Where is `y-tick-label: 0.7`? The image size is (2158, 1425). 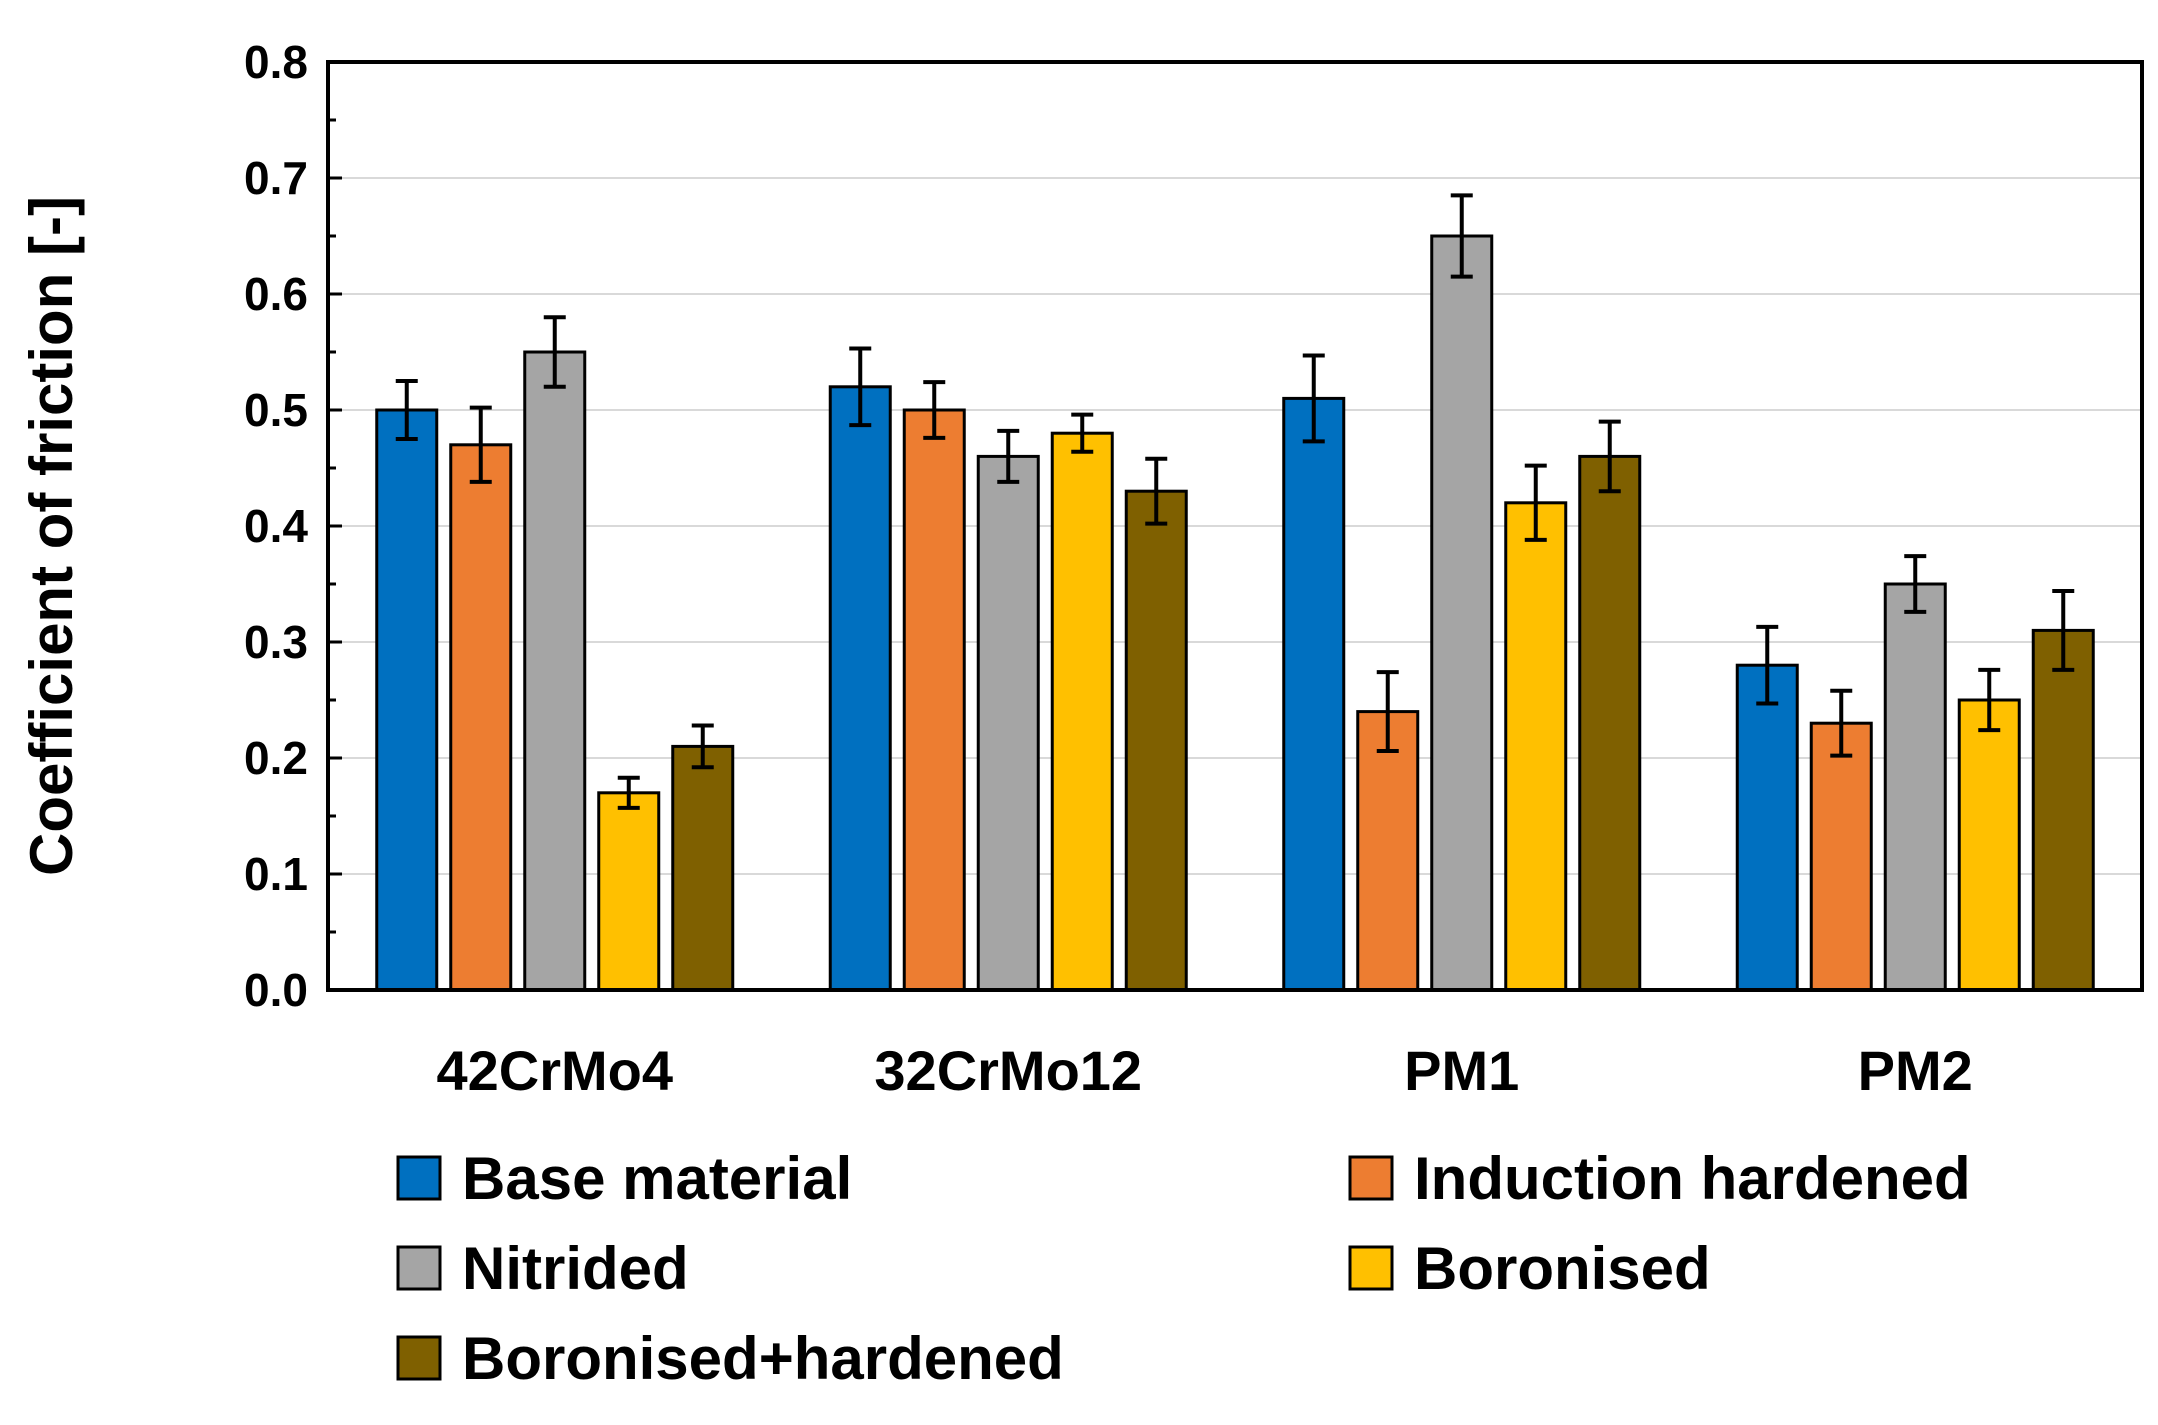 y-tick-label: 0.7 is located at coordinates (276, 178).